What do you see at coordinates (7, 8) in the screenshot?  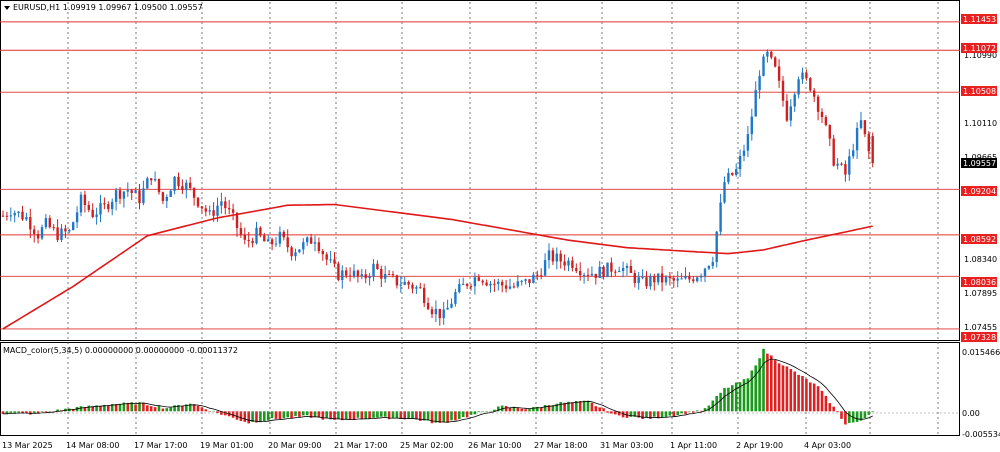 I see `collapse-triangle-icon` at bounding box center [7, 8].